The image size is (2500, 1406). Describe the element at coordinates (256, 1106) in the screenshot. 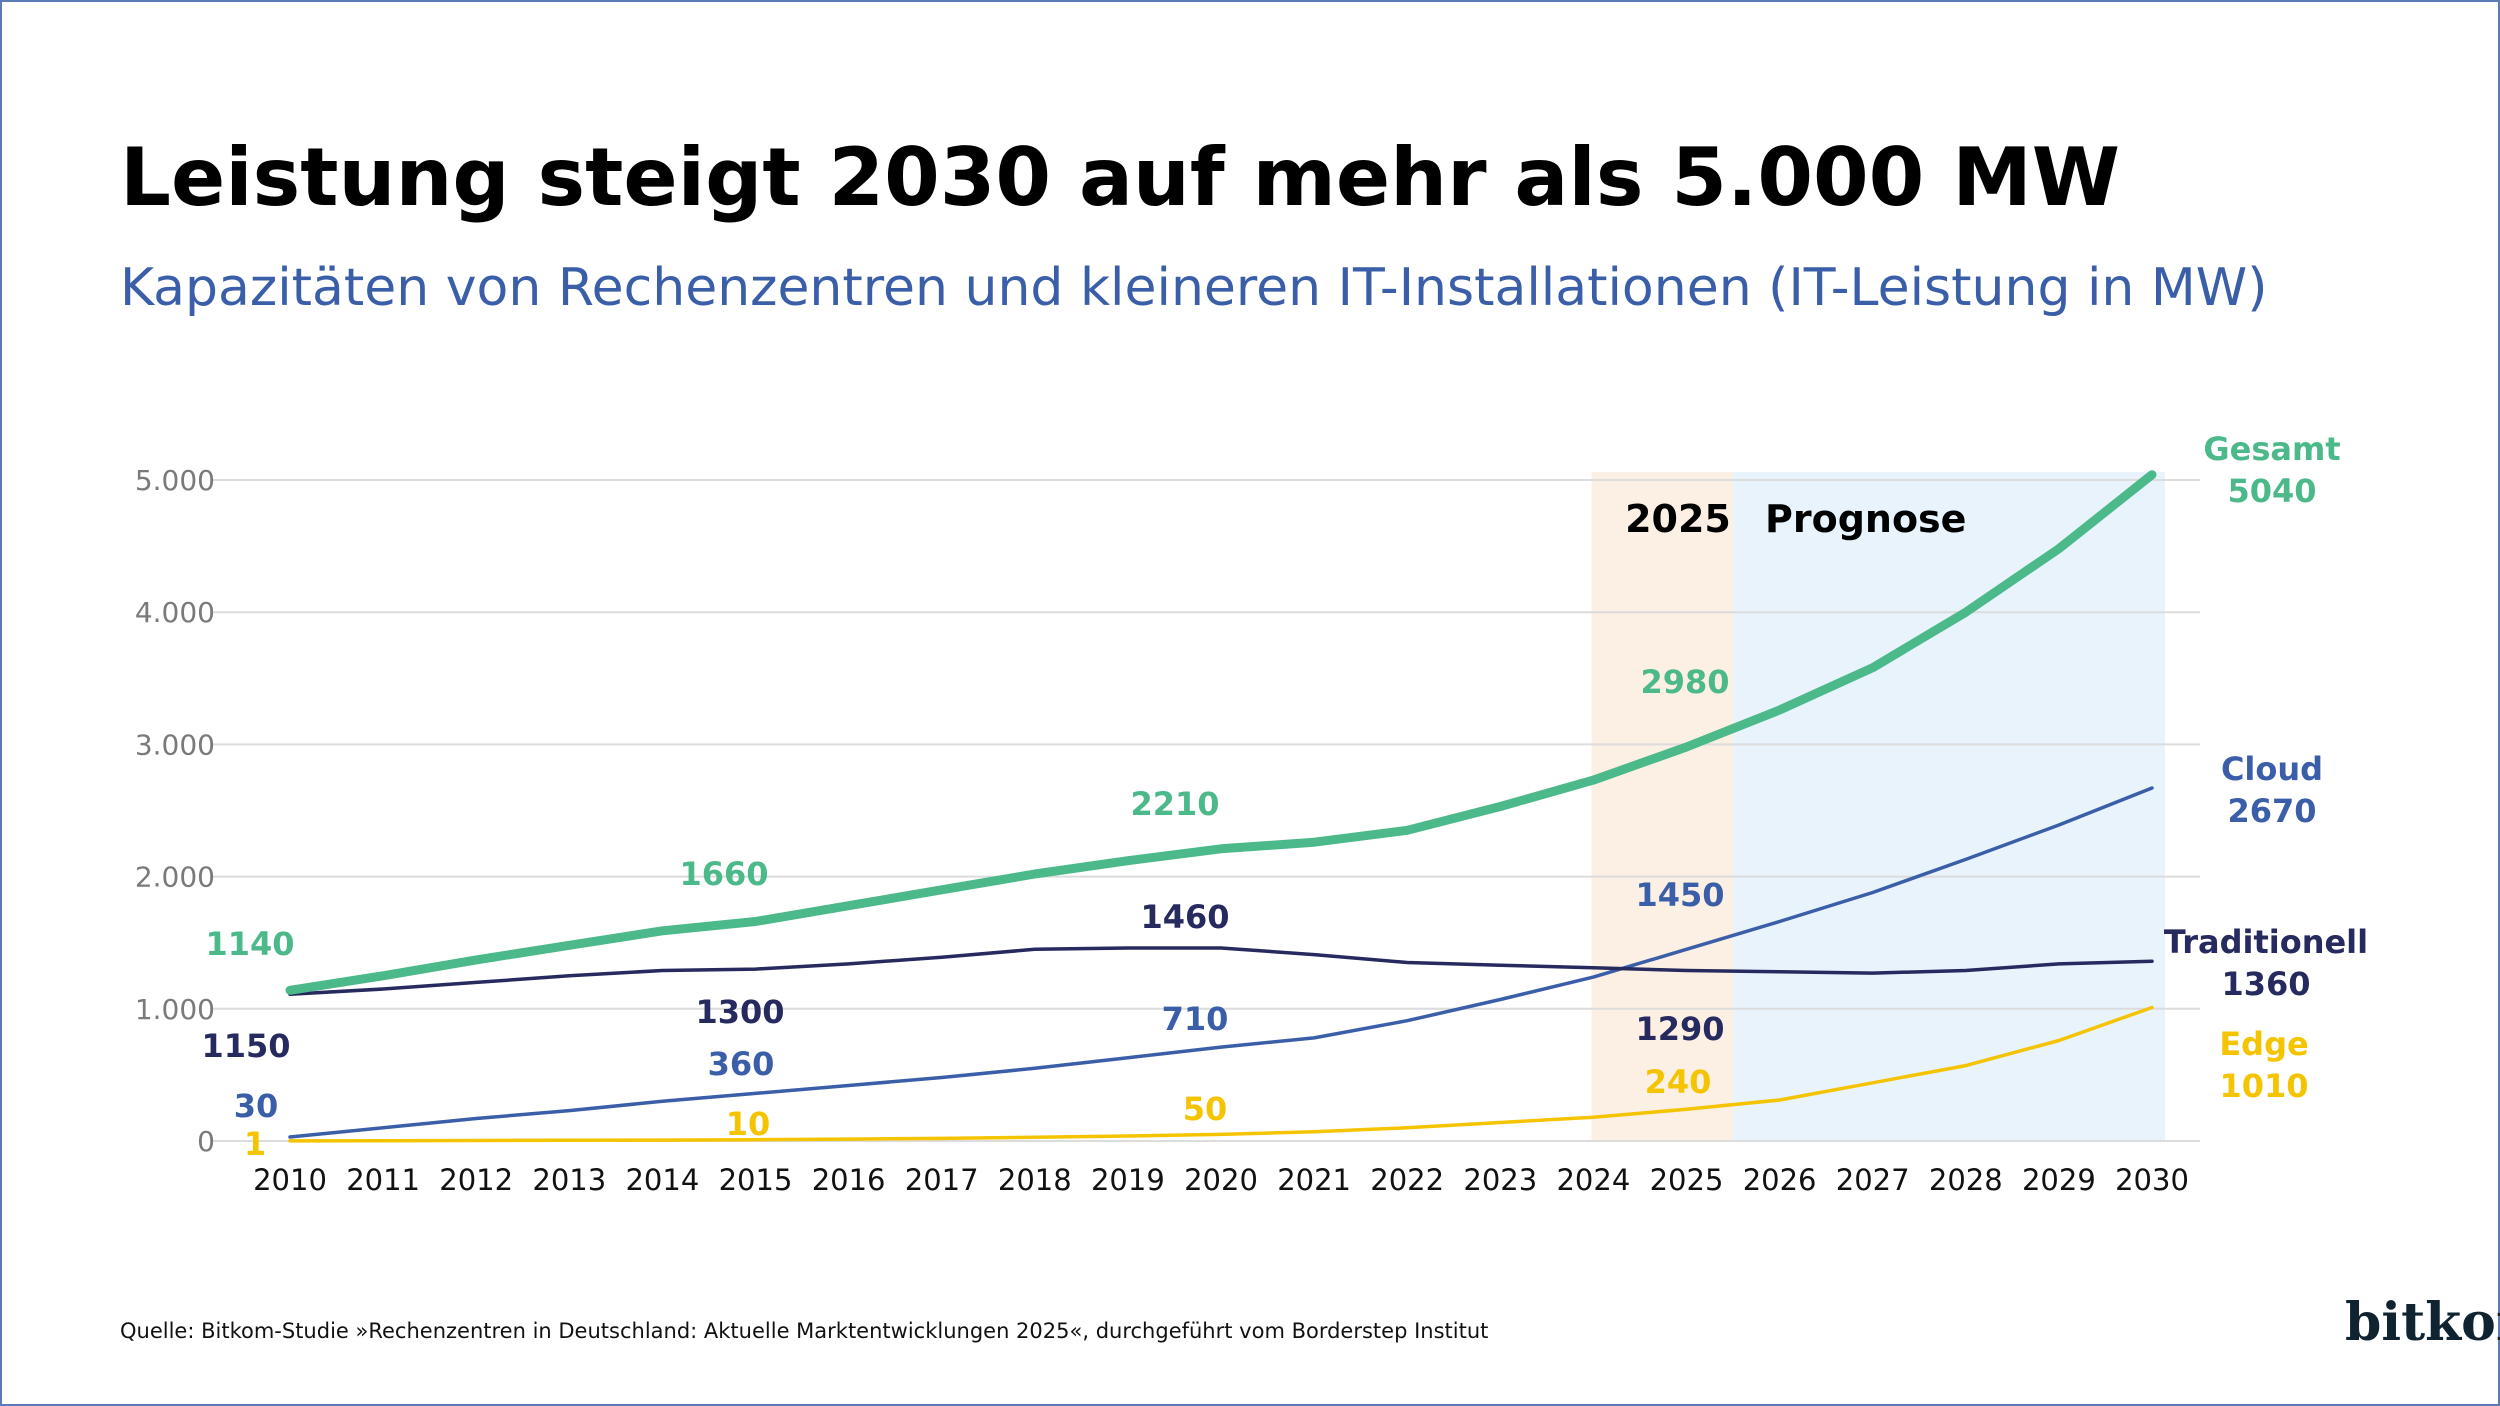

I see `data-label-cloud: 30` at that location.